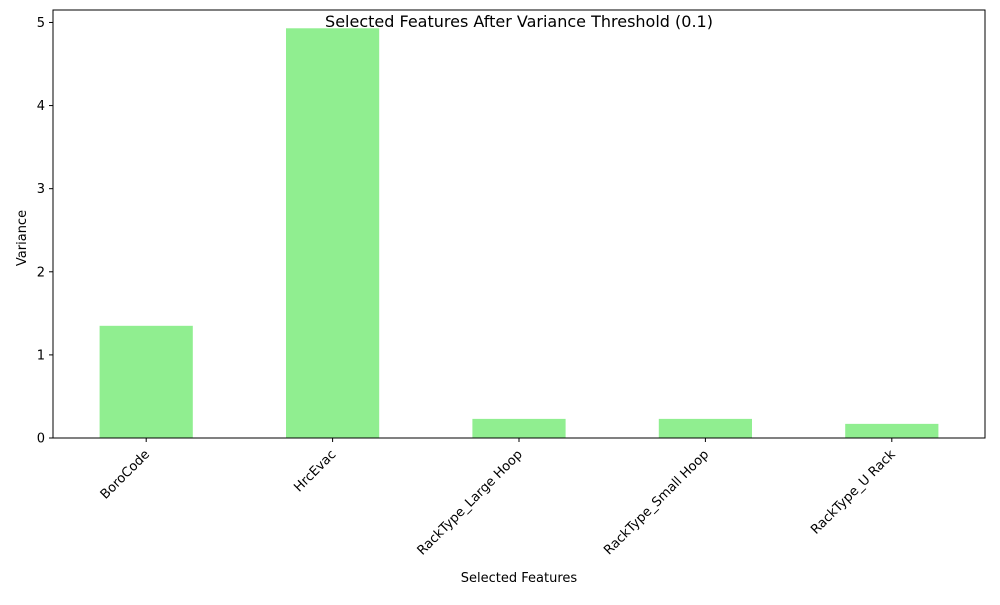 Image resolution: width=1000 pixels, height=605 pixels. I want to click on y-tick-label-4: 4, so click(41, 106).